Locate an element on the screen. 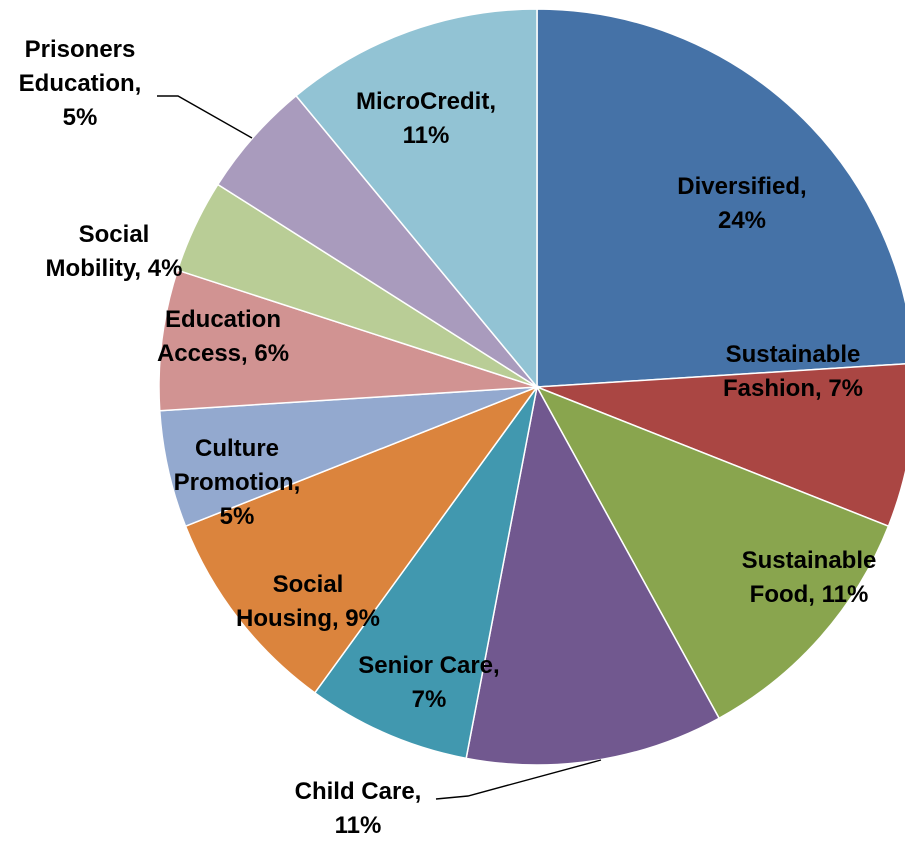  slice-label-line: Child Care, is located at coordinates (358, 791).